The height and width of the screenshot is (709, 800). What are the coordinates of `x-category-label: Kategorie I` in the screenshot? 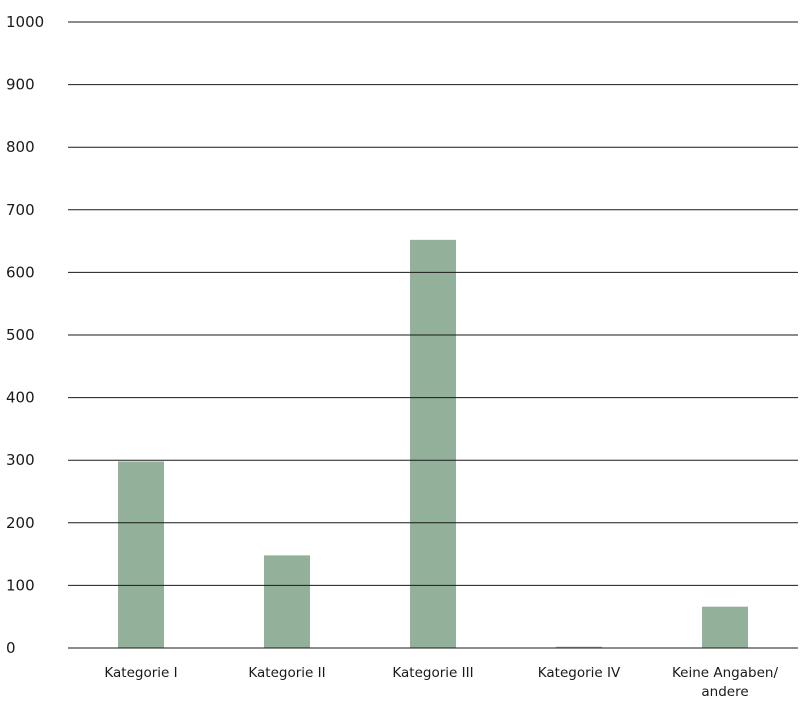 It's located at (140, 673).